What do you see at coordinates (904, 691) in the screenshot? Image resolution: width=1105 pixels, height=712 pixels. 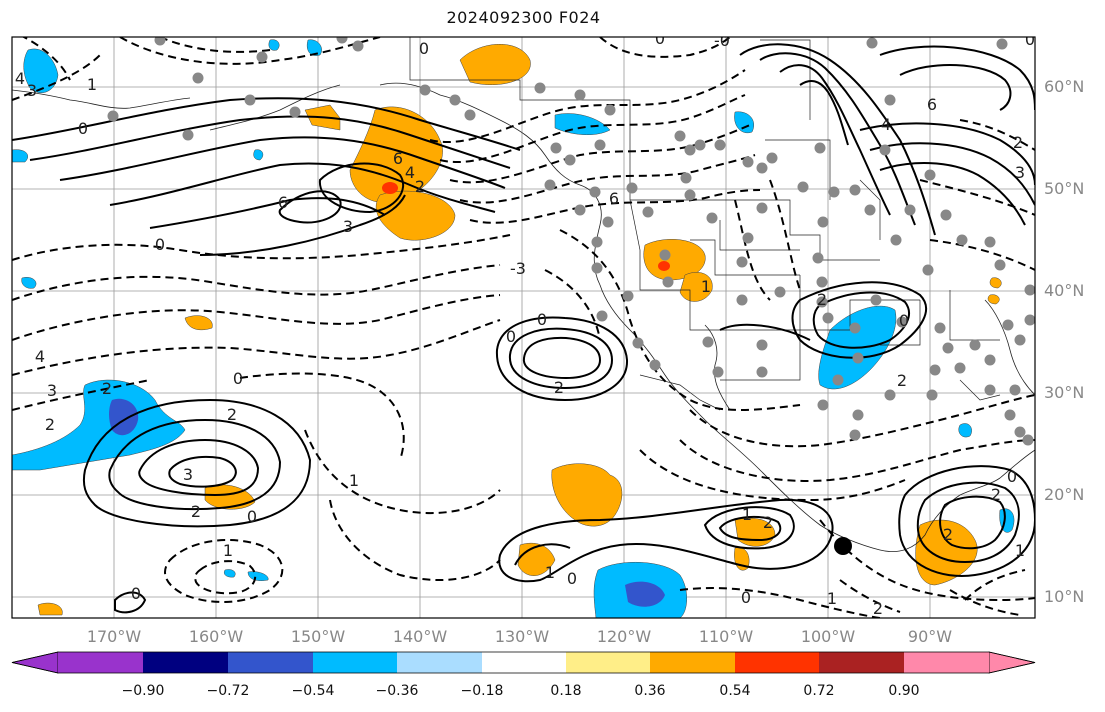 I see `colorbar-tick-label: 0.90` at bounding box center [904, 691].